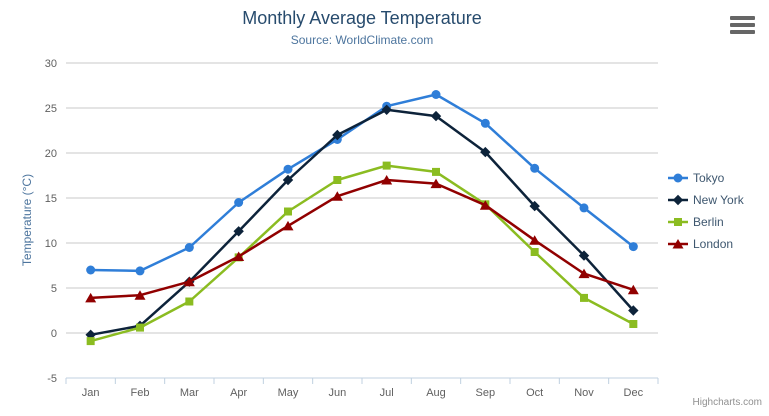  I want to click on legend-marker-london-icon, so click(678, 244).